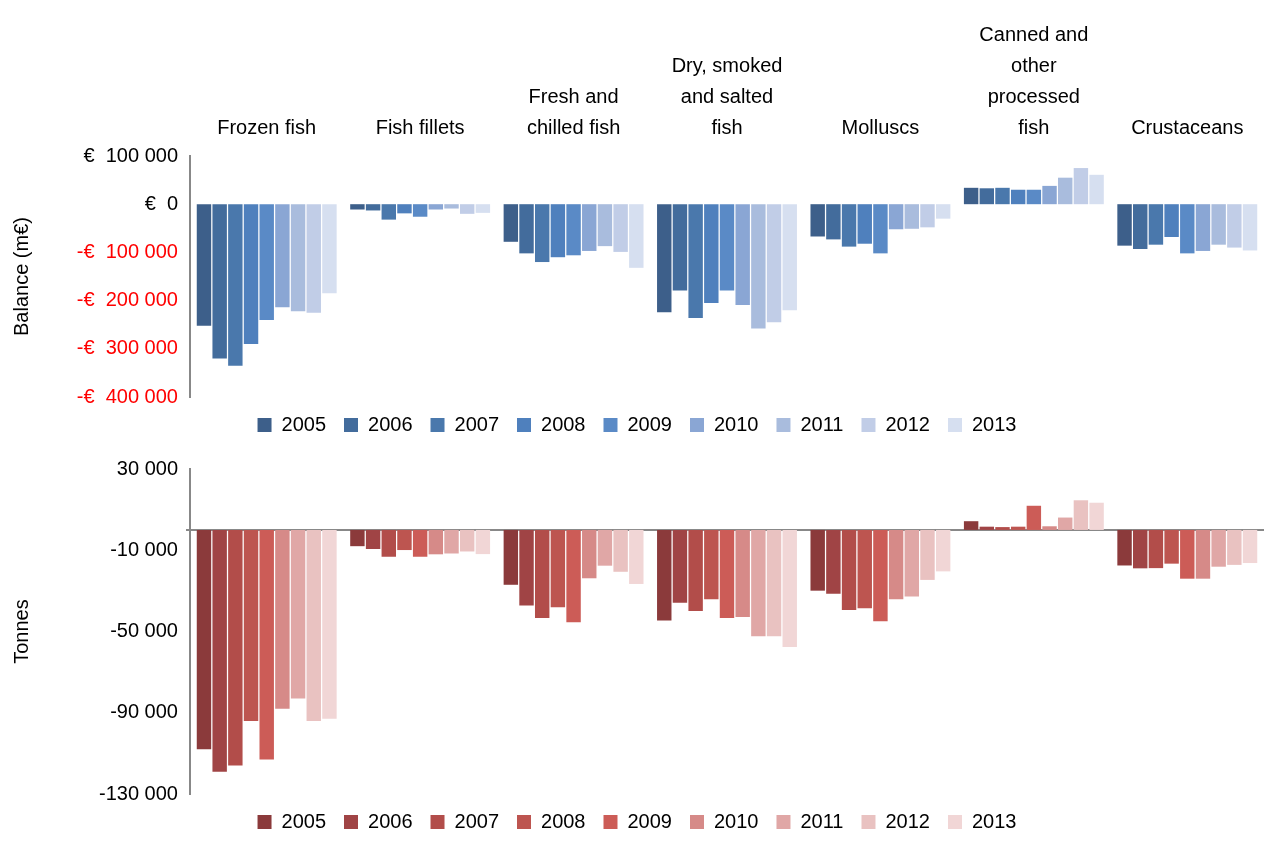 The image size is (1264, 842). Describe the element at coordinates (127, 395) in the screenshot. I see `y-tick-label: -€ 400 000` at that location.